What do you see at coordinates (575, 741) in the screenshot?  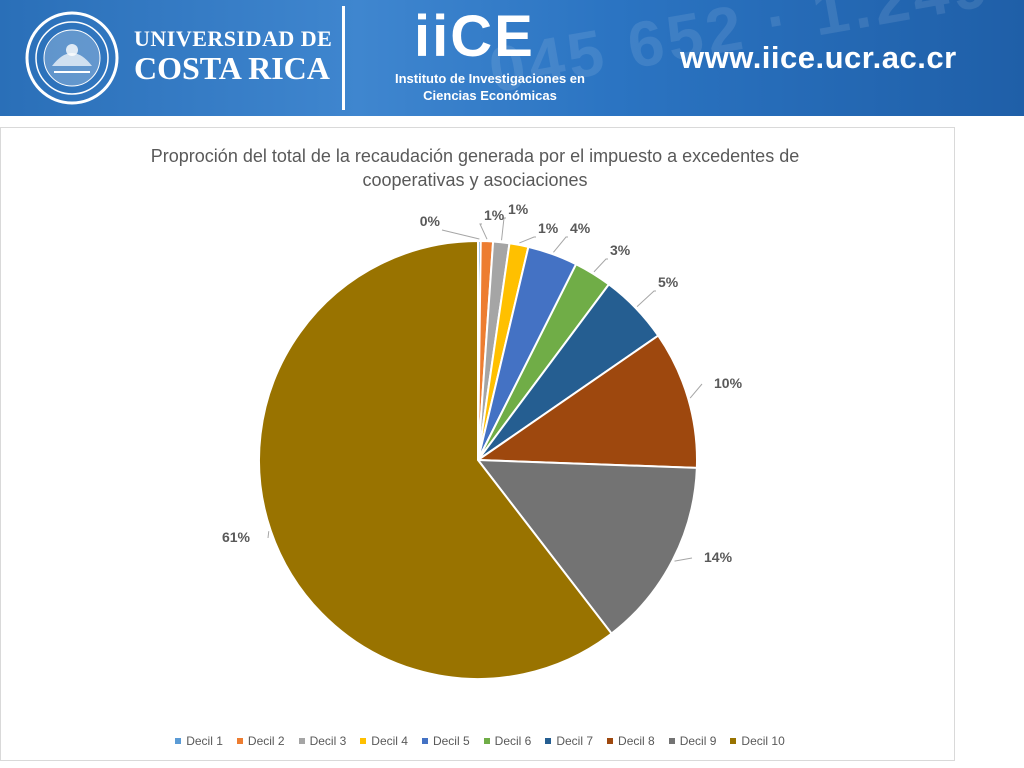 I see `legend-label: Decil 7` at bounding box center [575, 741].